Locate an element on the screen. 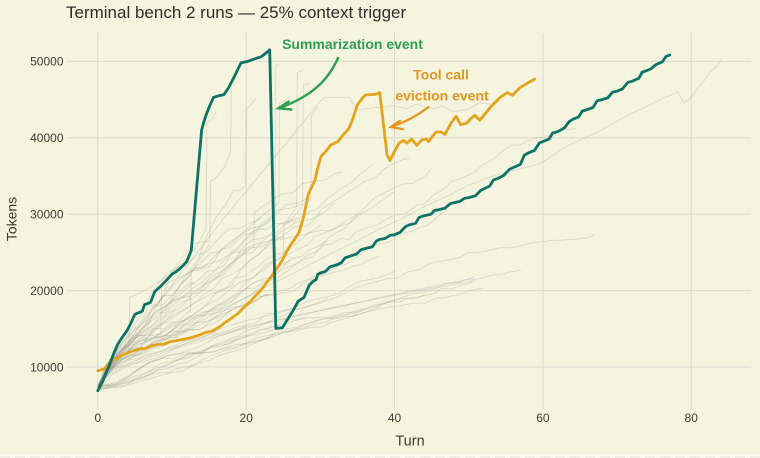 This screenshot has height=458, width=760. svg-text: Tool call is located at coordinates (441, 75).